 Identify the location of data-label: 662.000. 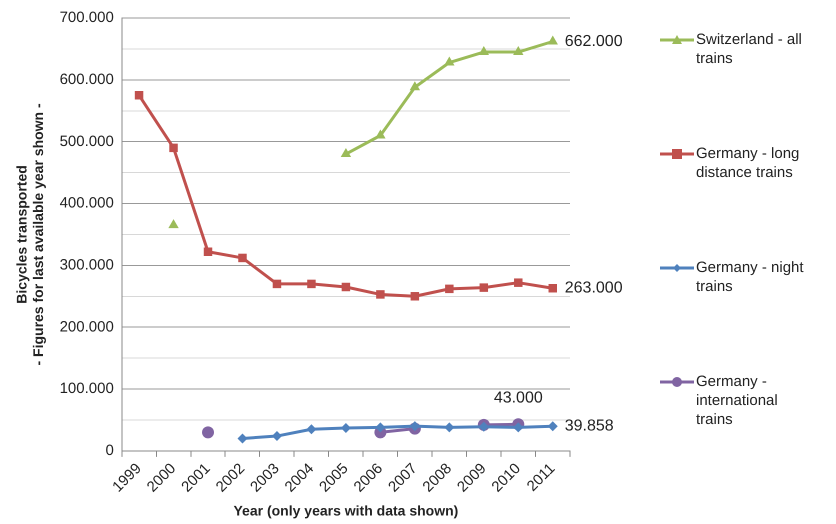
(593, 41).